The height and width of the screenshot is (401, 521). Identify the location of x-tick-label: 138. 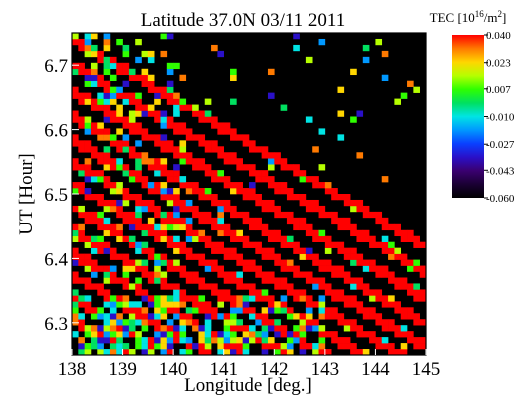
(72, 369).